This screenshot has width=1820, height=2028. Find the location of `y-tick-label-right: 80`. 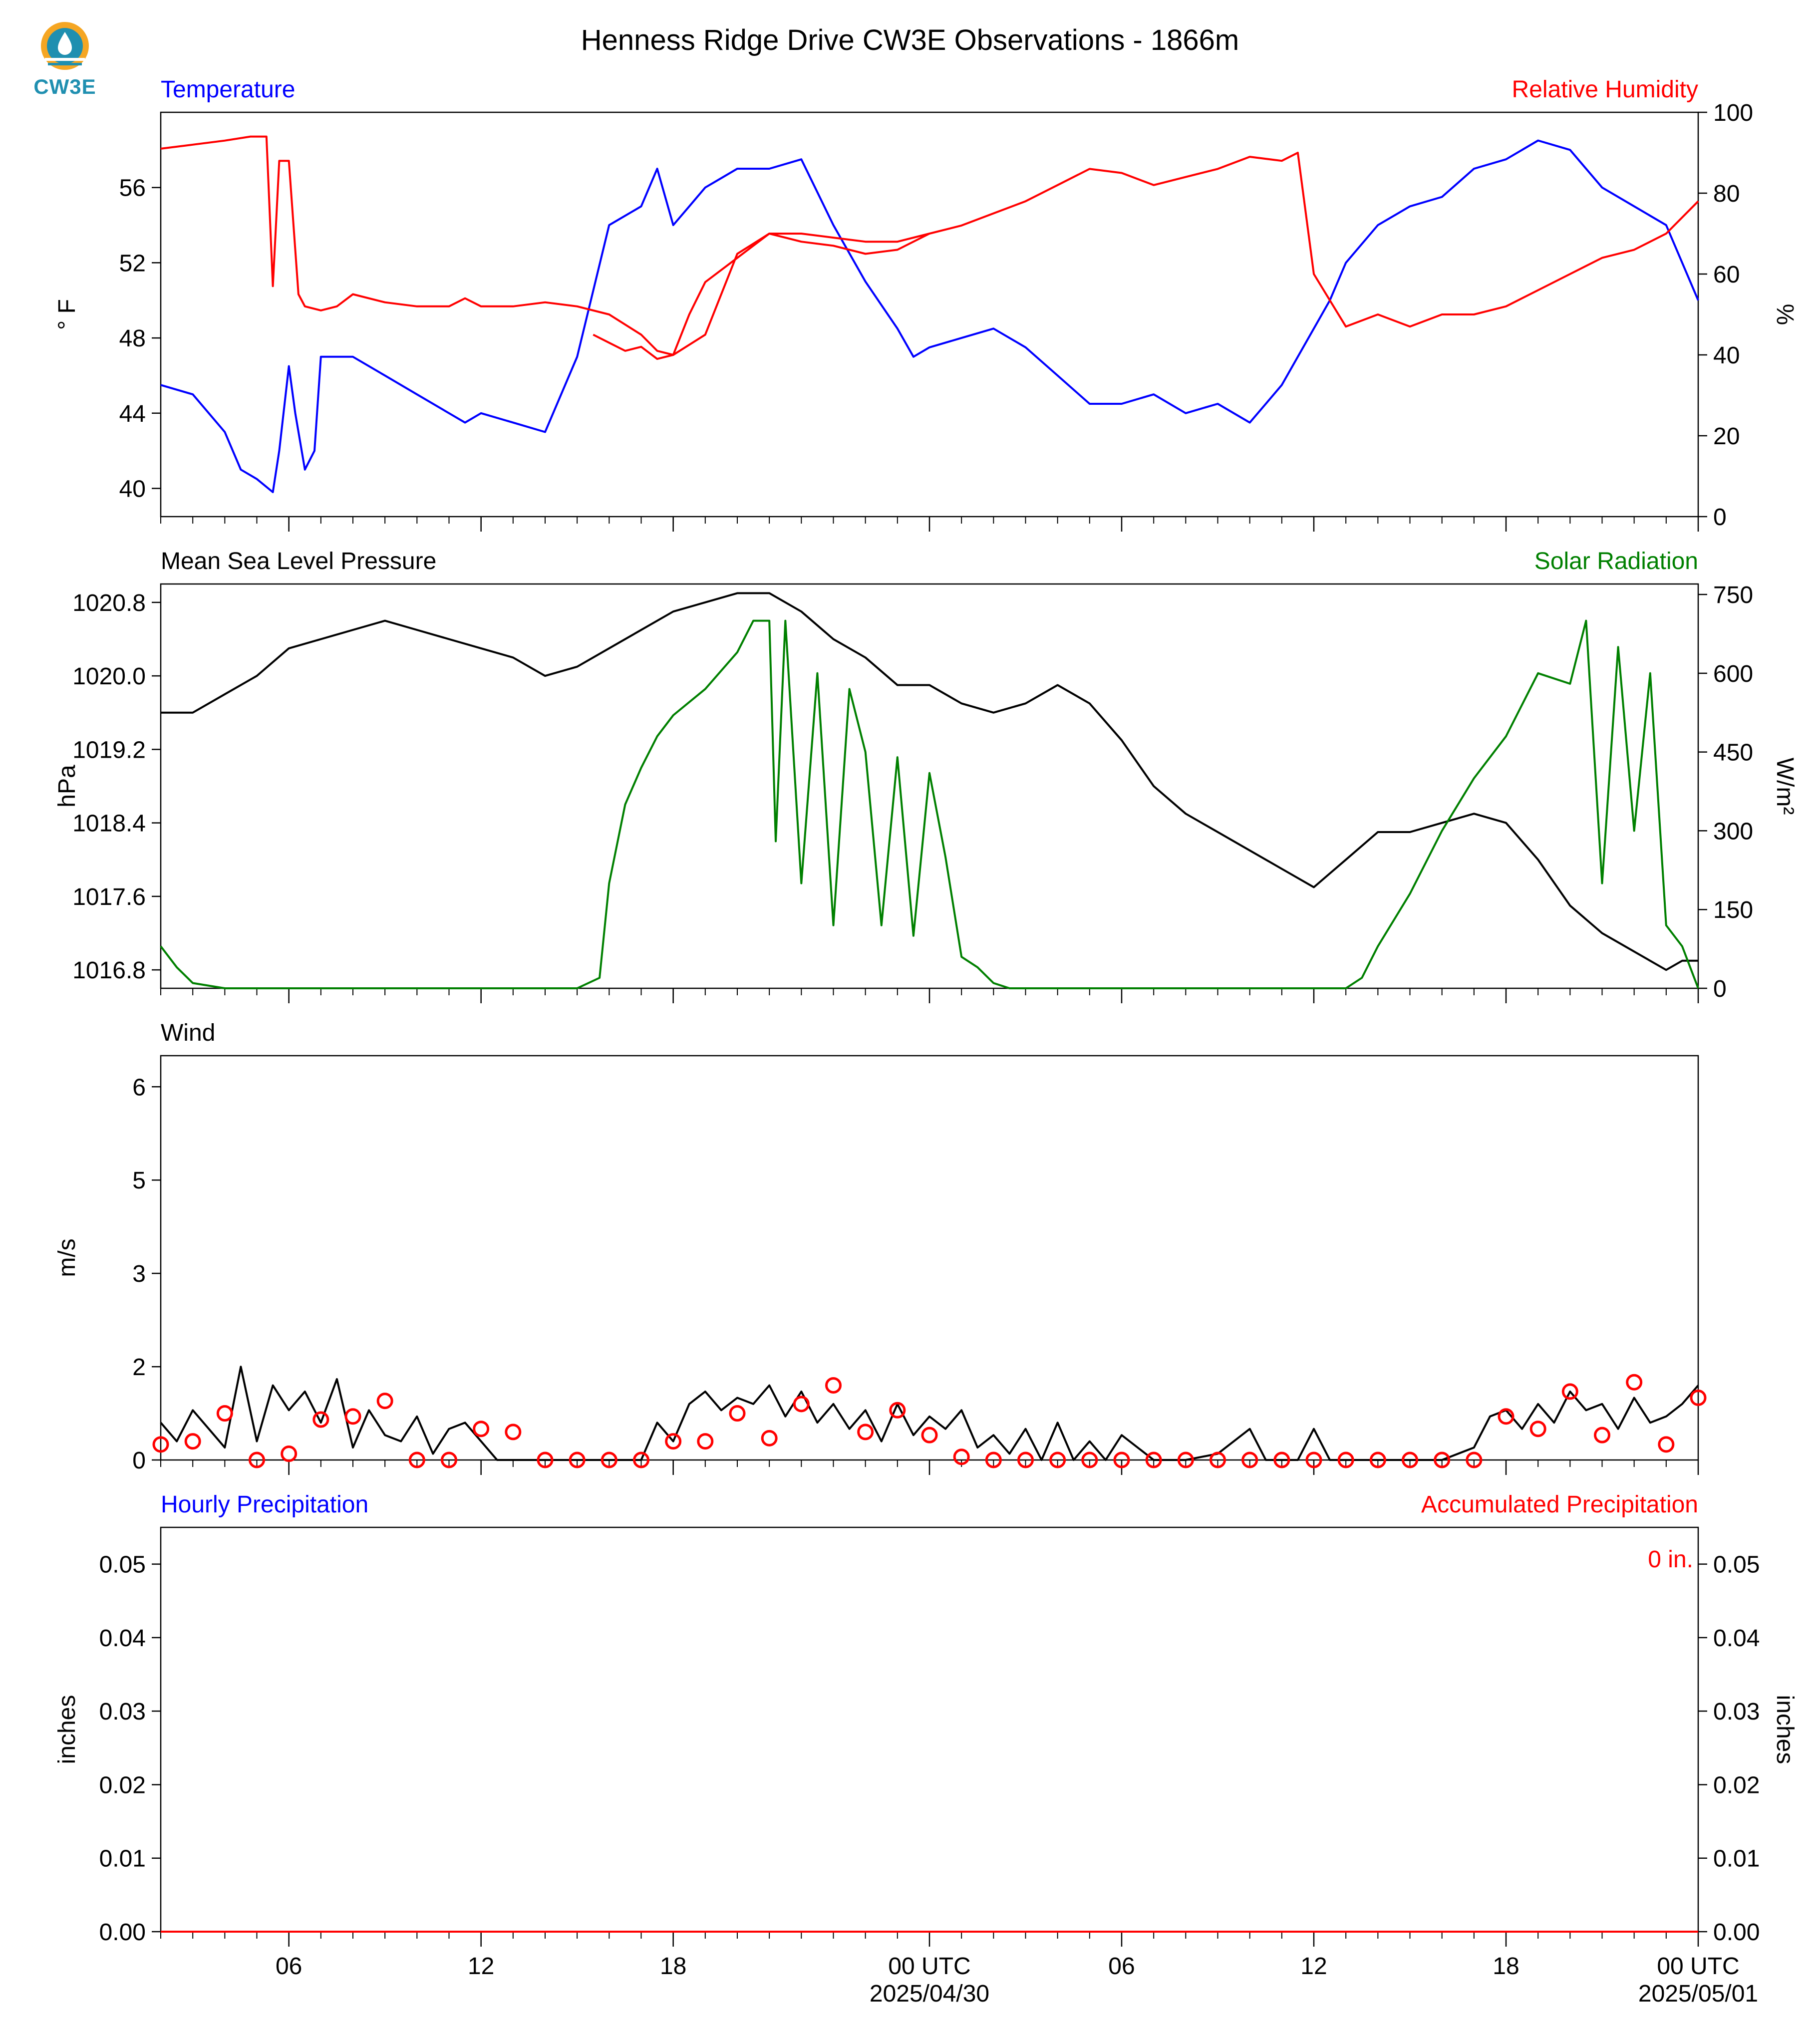

y-tick-label-right: 80 is located at coordinates (1726, 194).